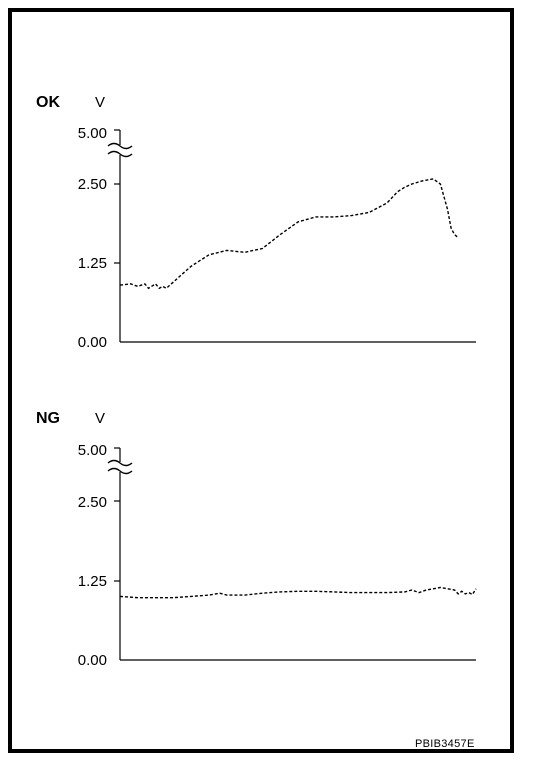  Describe the element at coordinates (48, 418) in the screenshot. I see `chart-title: NG` at that location.